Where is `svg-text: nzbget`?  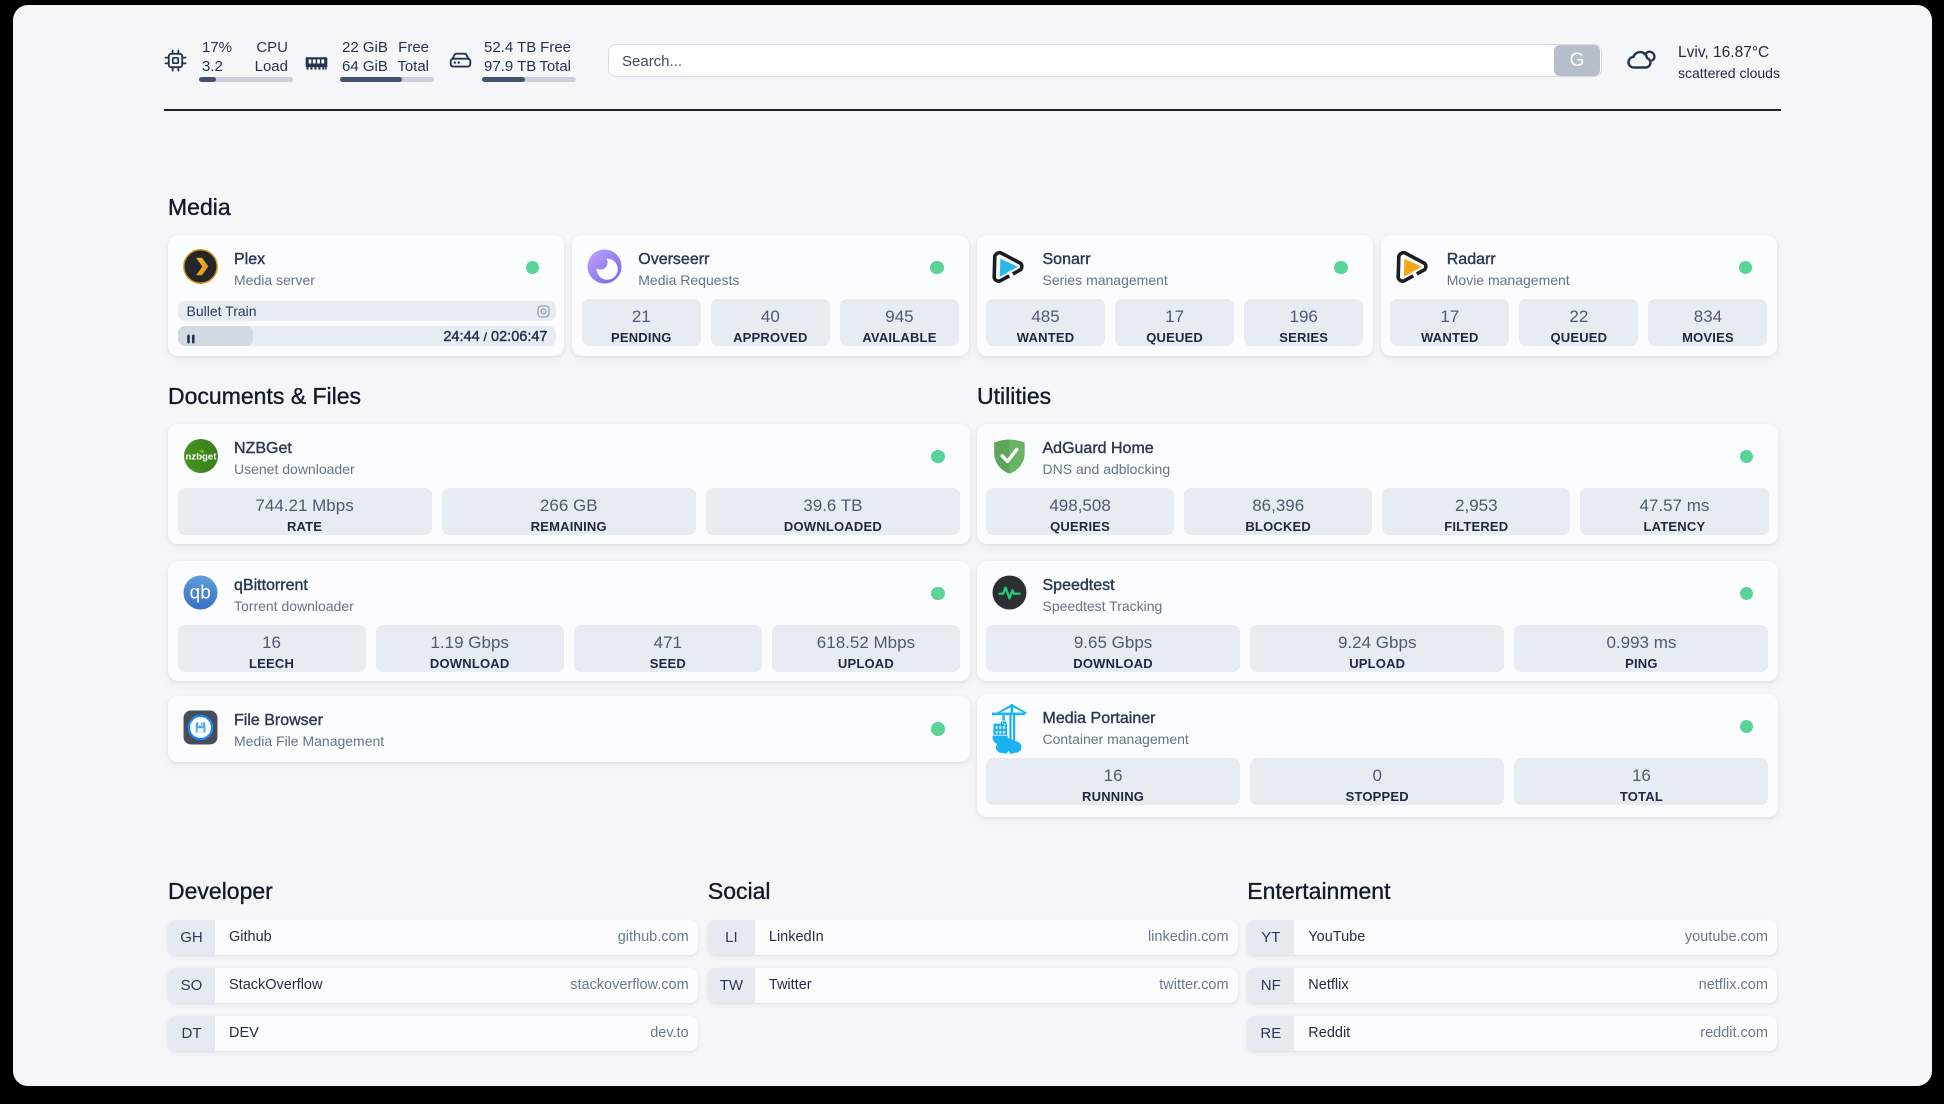
svg-text: nzbget is located at coordinates (202, 456).